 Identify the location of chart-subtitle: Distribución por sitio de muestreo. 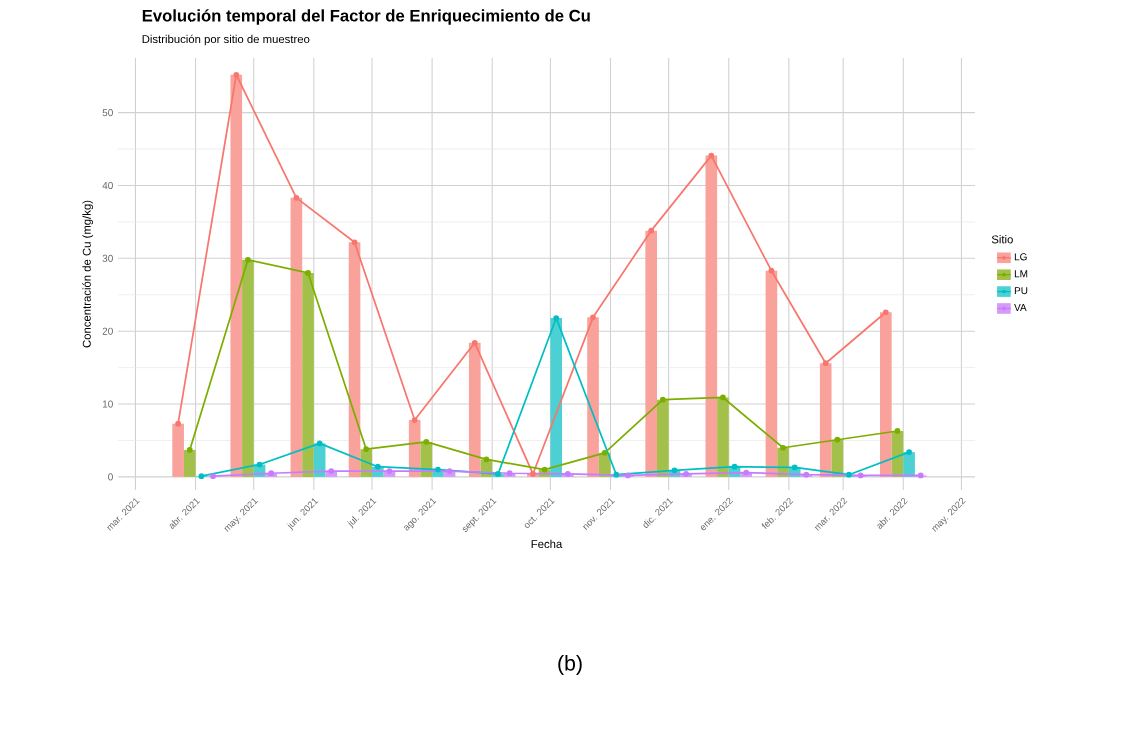
(226, 40).